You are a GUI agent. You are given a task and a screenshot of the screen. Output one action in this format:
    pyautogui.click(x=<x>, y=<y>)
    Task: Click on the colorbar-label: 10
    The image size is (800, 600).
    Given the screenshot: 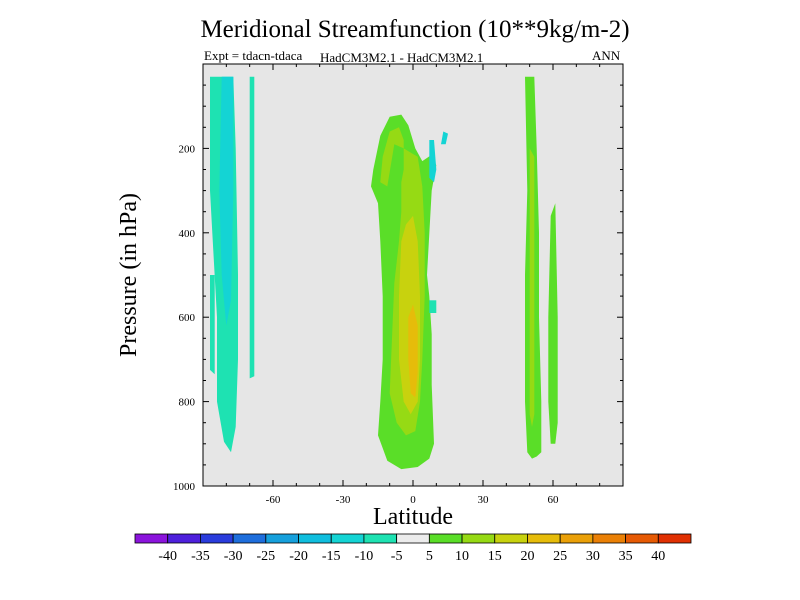 What is the action you would take?
    pyautogui.click(x=462, y=556)
    